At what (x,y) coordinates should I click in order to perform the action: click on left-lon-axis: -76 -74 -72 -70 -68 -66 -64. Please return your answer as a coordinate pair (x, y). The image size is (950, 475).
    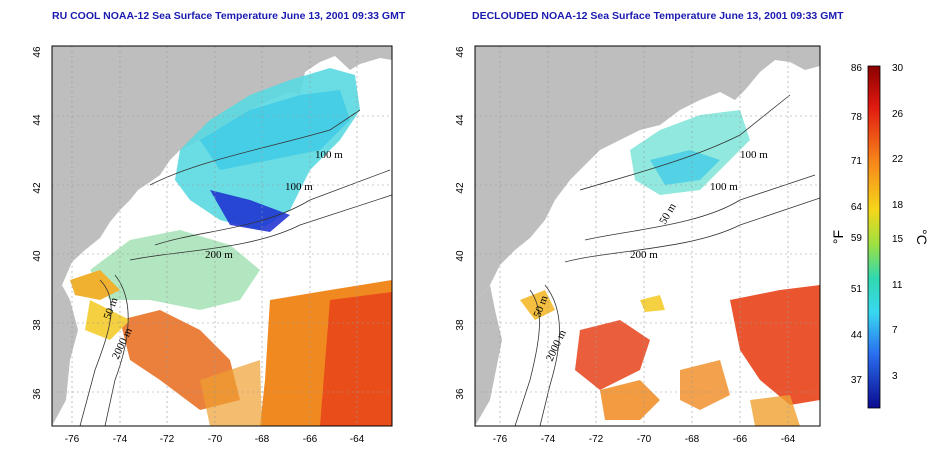
    Looking at the image, I should click on (215, 439).